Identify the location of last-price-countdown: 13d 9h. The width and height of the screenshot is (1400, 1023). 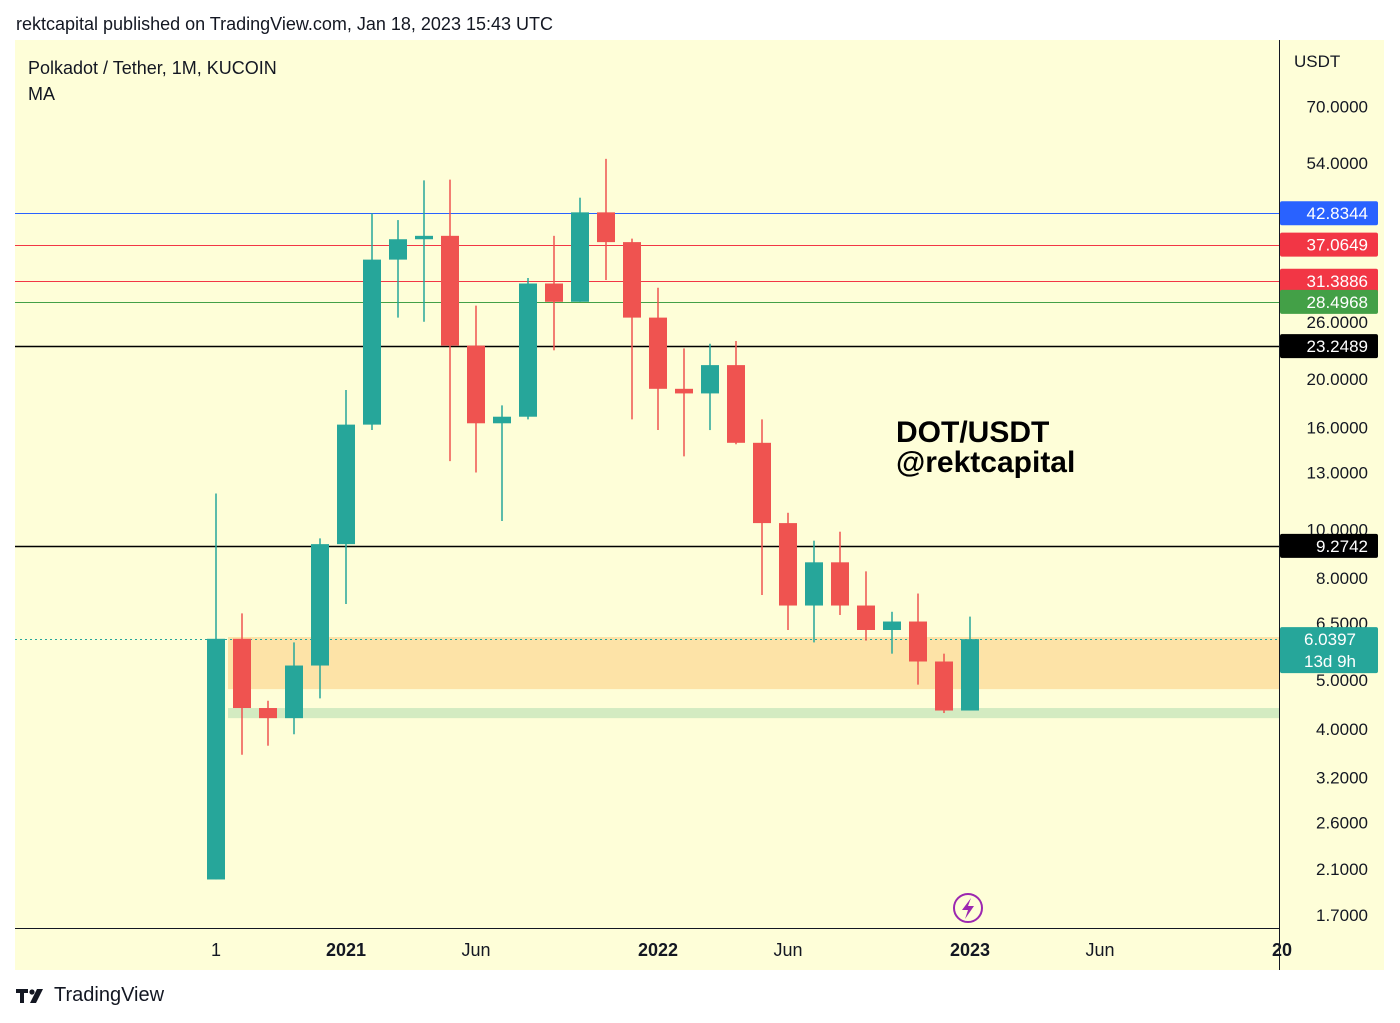
(1330, 661).